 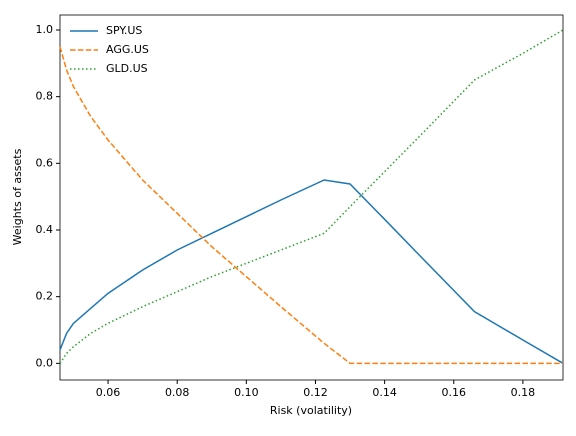 I want to click on x-tick-label: 0.14, so click(x=384, y=392).